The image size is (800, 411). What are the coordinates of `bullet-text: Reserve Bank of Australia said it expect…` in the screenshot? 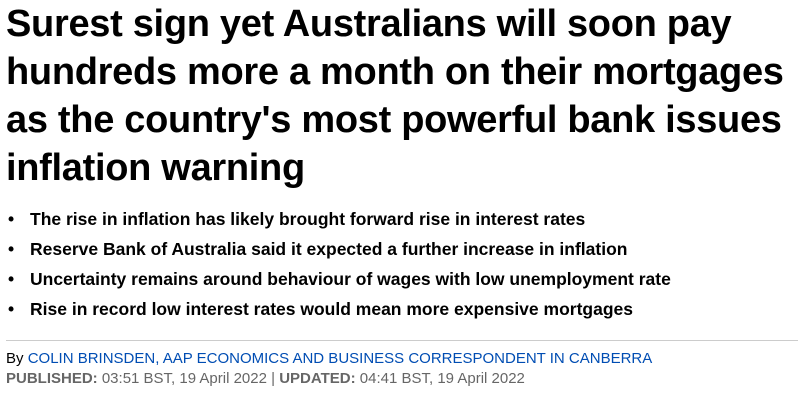 It's located at (329, 249).